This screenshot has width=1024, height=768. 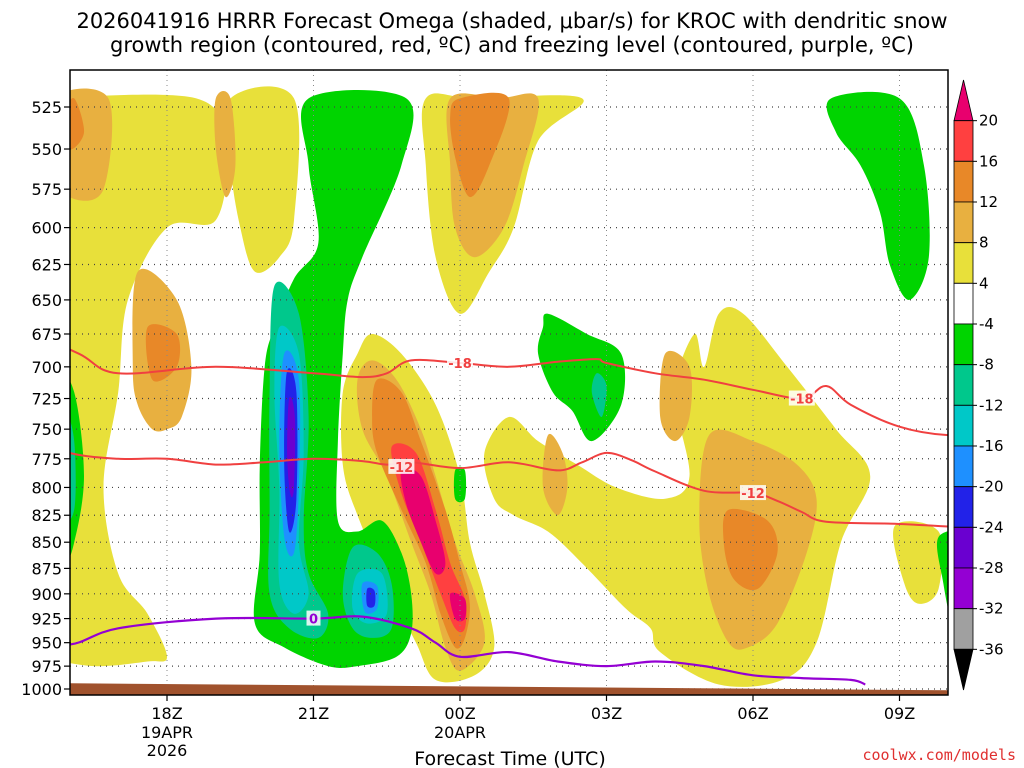 I want to click on omega-colorbar: -36 -32 -28 -24 -20 -16 -12 -8 -4 4 8 12 16 20, so click(x=978, y=385).